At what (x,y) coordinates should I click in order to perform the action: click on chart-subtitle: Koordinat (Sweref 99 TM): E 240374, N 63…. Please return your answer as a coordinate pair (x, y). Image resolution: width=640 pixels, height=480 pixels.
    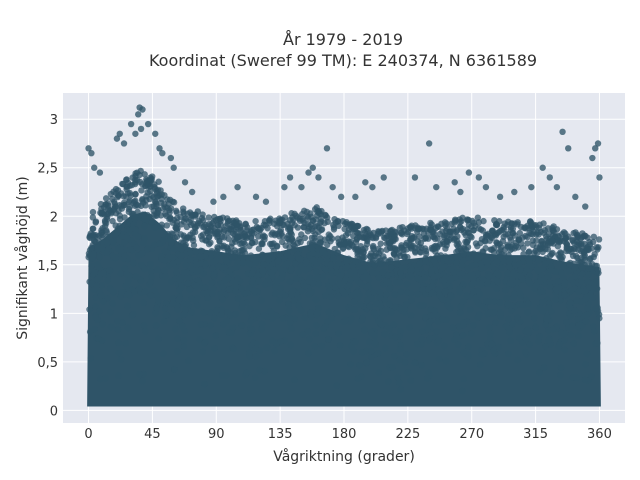
    Looking at the image, I should click on (343, 60).